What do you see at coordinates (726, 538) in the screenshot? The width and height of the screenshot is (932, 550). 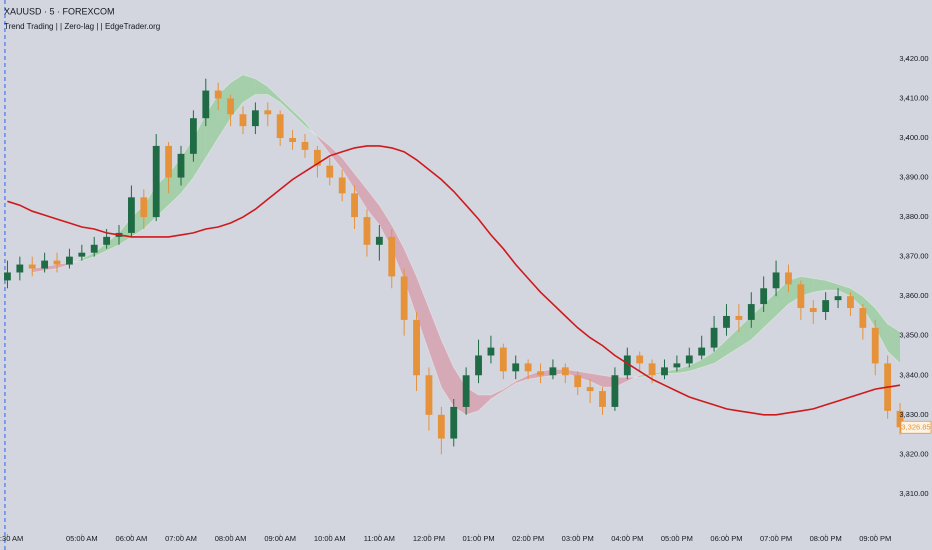 I see `x-tick-label: 06:00 PM` at bounding box center [726, 538].